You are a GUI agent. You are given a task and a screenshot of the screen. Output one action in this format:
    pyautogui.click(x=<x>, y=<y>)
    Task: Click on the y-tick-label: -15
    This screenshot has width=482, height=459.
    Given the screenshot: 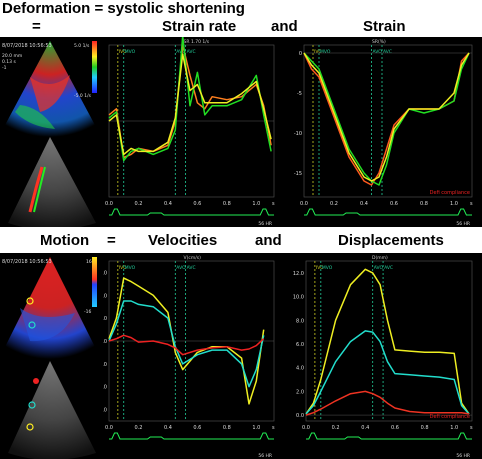 What is the action you would take?
    pyautogui.click(x=298, y=174)
    